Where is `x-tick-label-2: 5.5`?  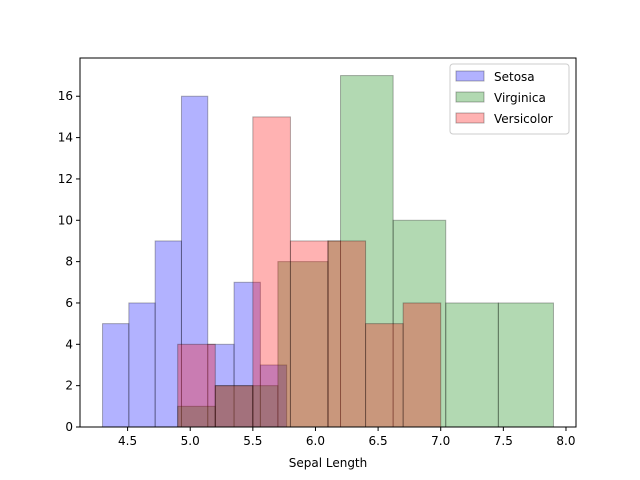 x-tick-label-2: 5.5 is located at coordinates (252, 441).